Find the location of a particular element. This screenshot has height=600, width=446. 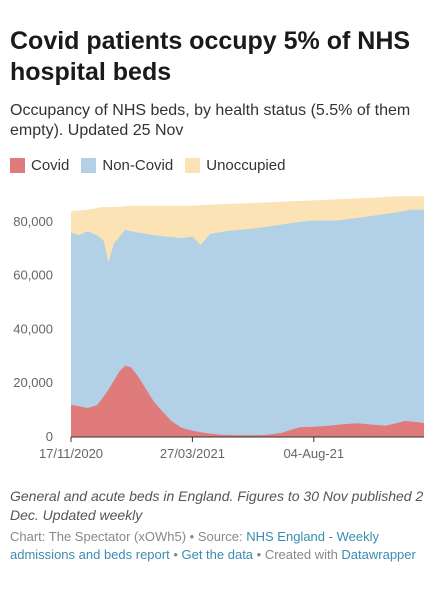

legend-swatch-covid is located at coordinates (17, 165).